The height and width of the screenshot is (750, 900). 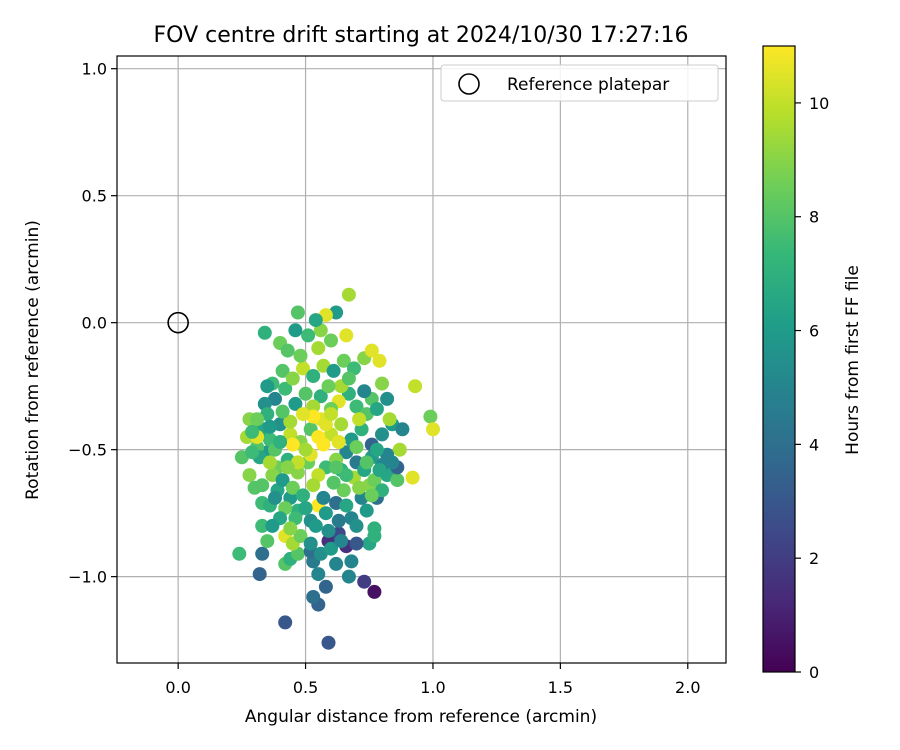 What do you see at coordinates (94, 69) in the screenshot?
I see `y-tick-label: 1.0` at bounding box center [94, 69].